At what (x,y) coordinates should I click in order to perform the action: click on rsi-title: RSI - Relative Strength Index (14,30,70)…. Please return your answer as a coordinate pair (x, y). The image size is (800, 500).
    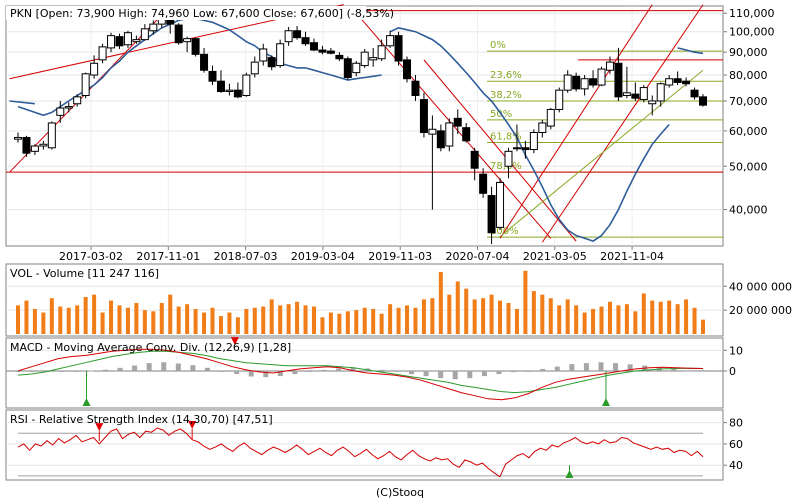
    Looking at the image, I should click on (141, 419).